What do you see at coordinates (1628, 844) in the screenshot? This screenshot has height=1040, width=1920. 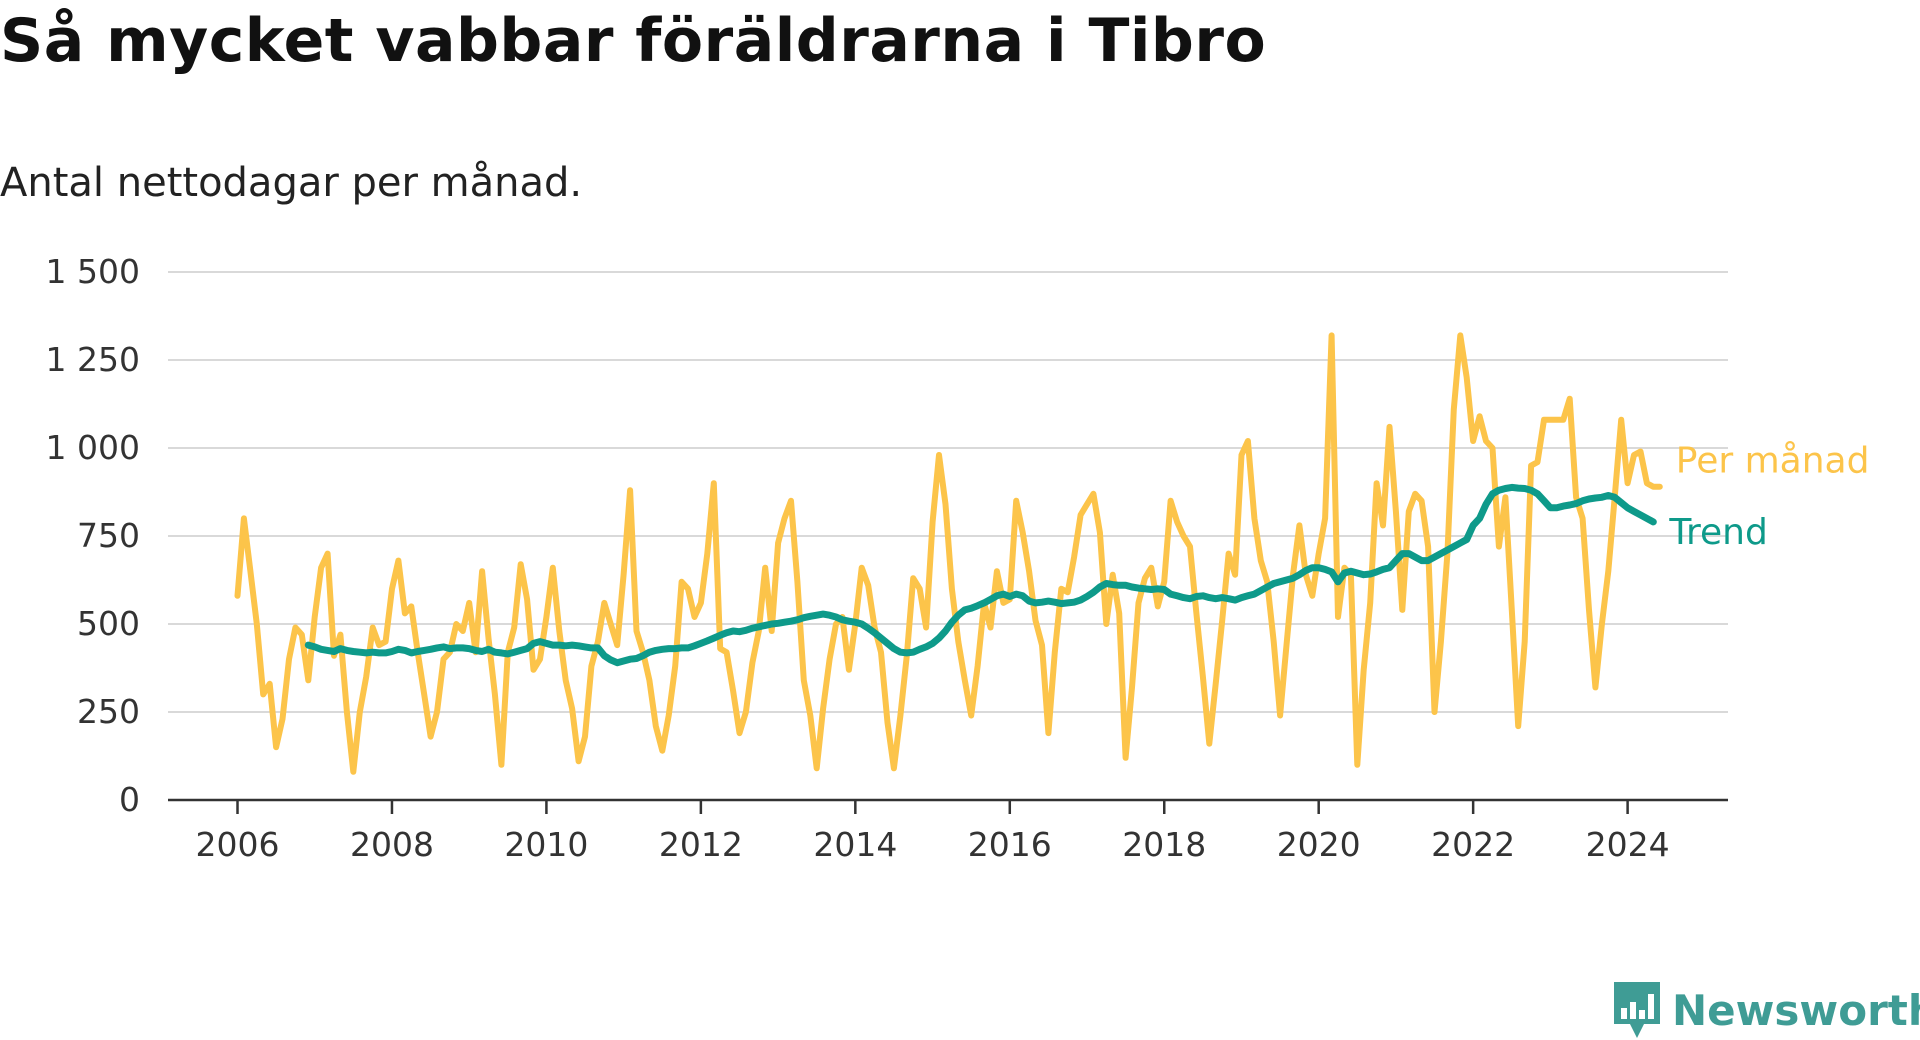 I see `x-tick-label: 2024` at bounding box center [1628, 844].